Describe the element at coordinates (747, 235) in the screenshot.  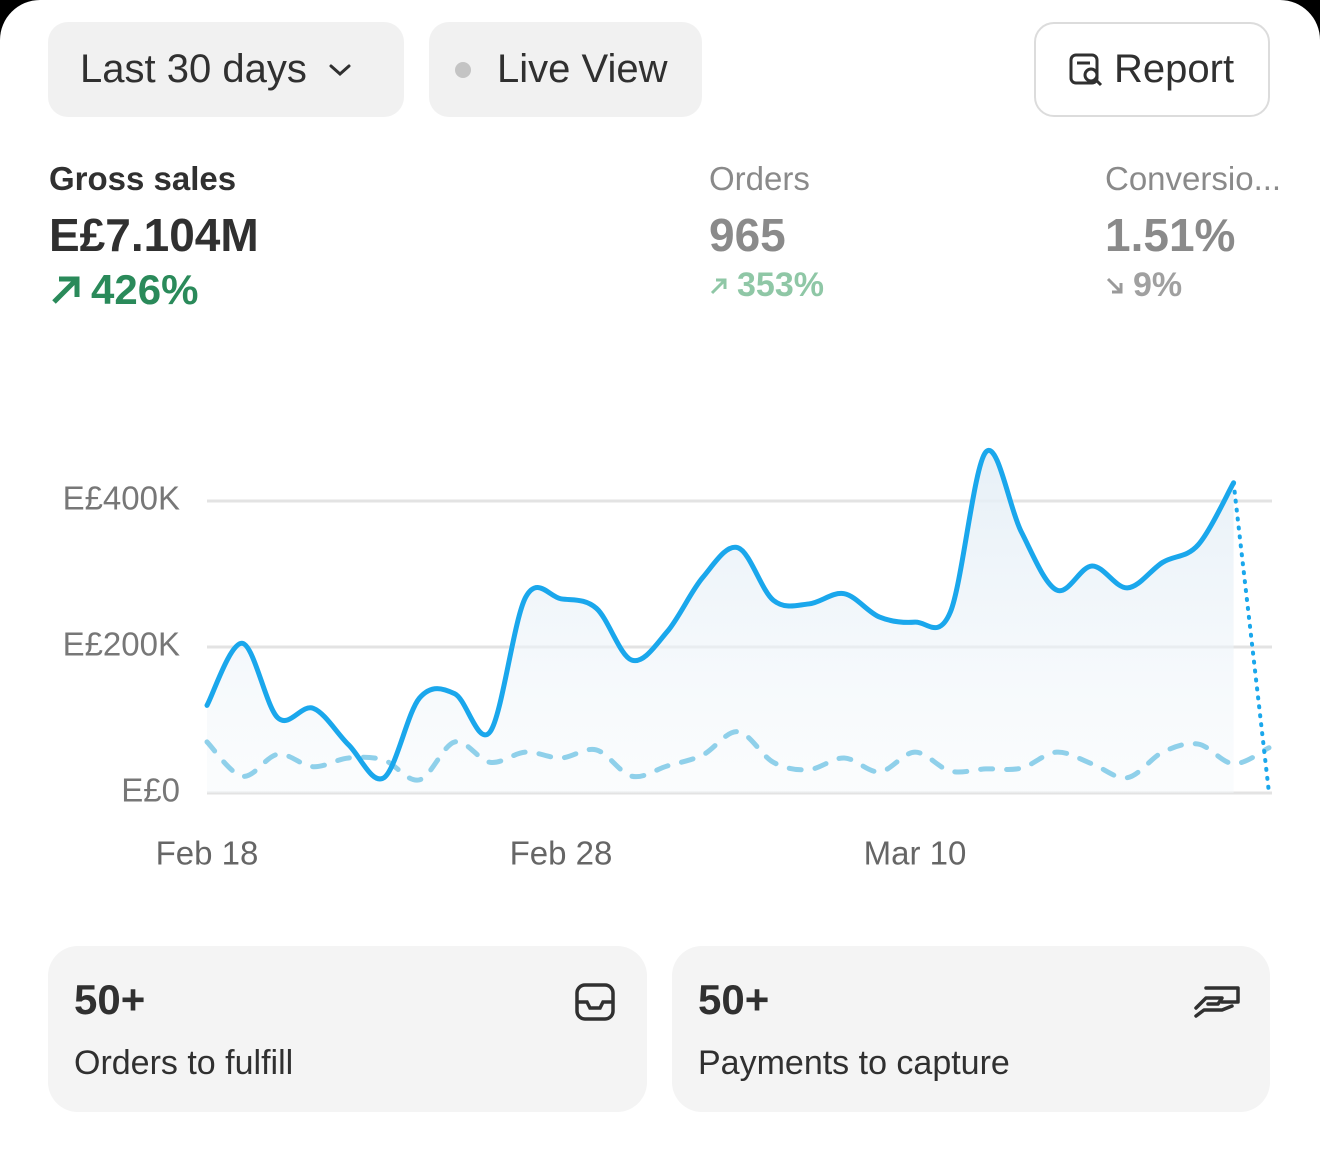
I see `metric-value: 965` at that location.